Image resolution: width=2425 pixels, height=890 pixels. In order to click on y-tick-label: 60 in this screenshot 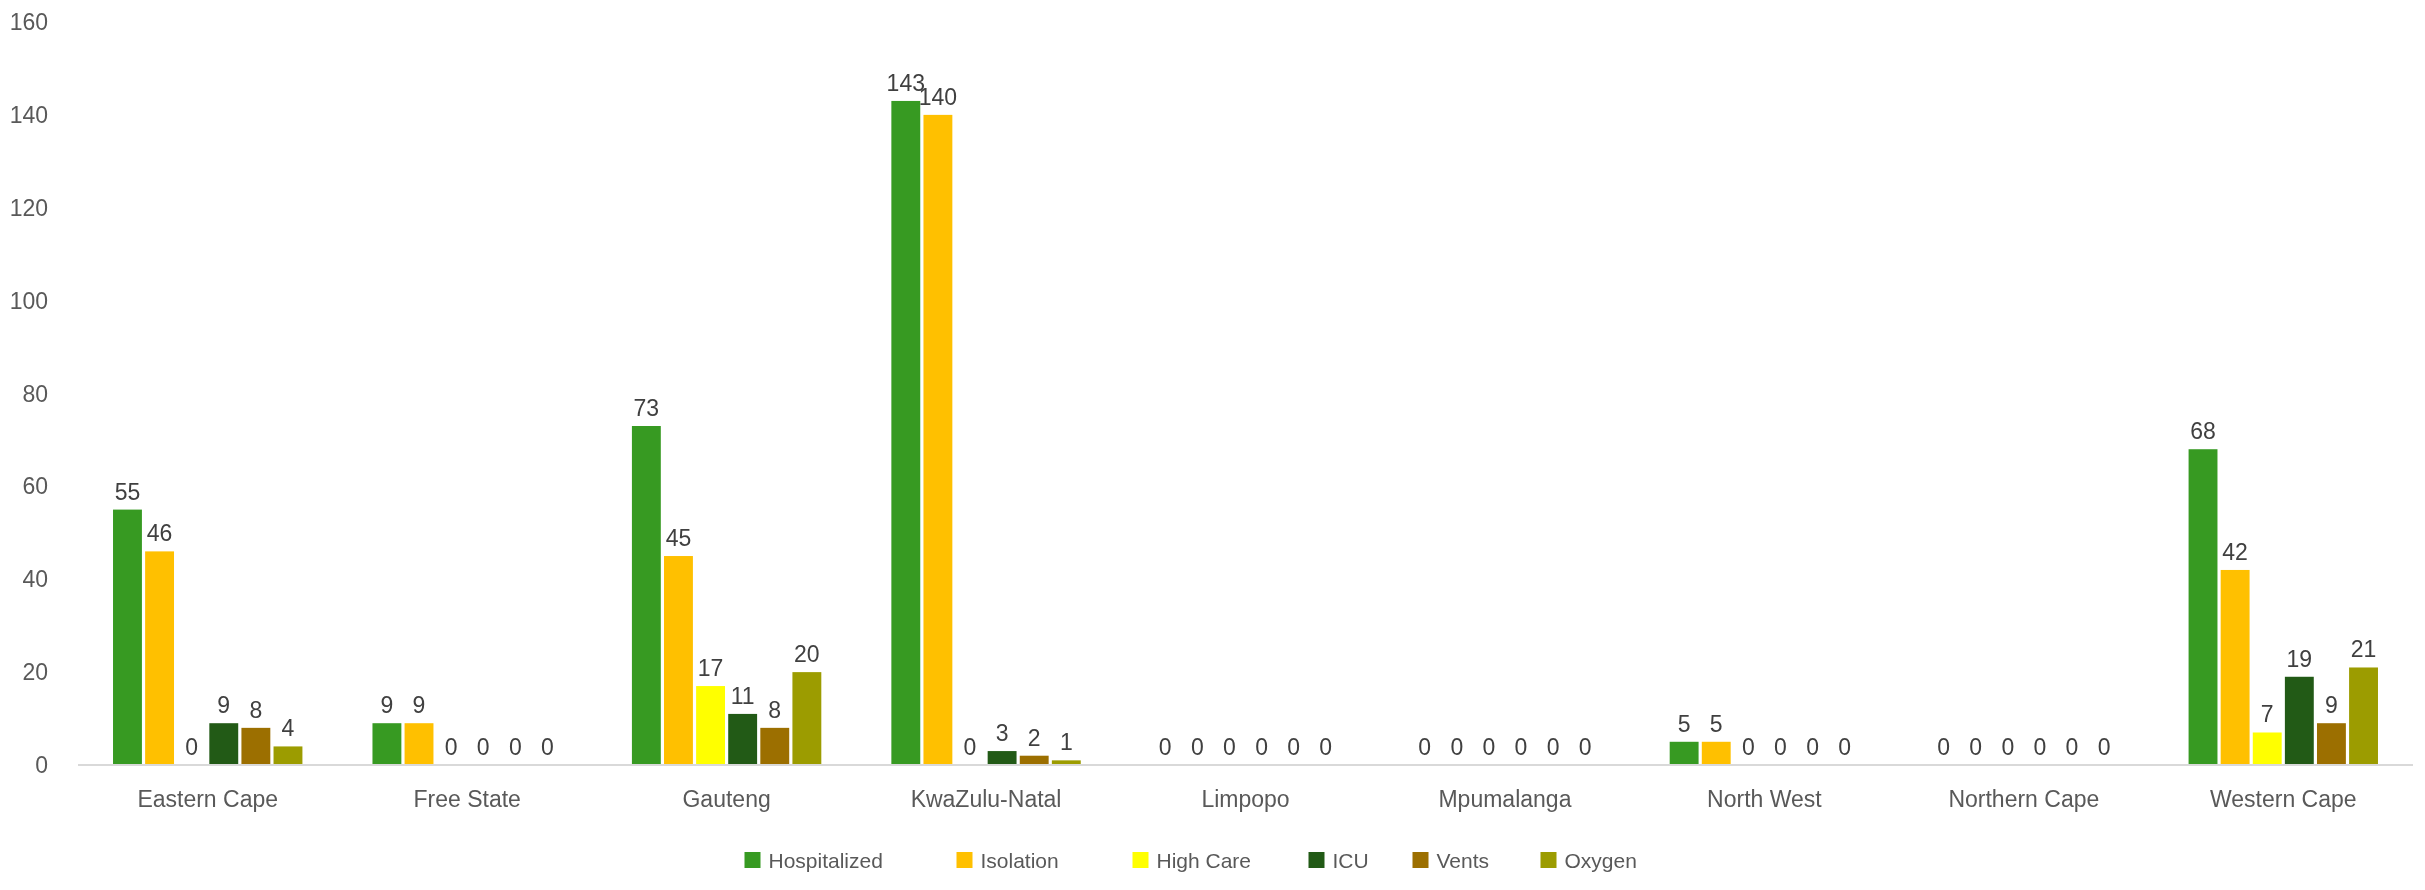, I will do `click(35, 486)`.